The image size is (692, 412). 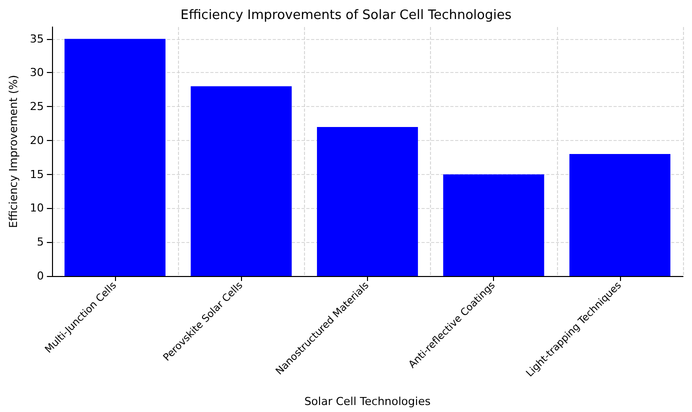 I want to click on y-tick-label: 10, so click(x=37, y=208).